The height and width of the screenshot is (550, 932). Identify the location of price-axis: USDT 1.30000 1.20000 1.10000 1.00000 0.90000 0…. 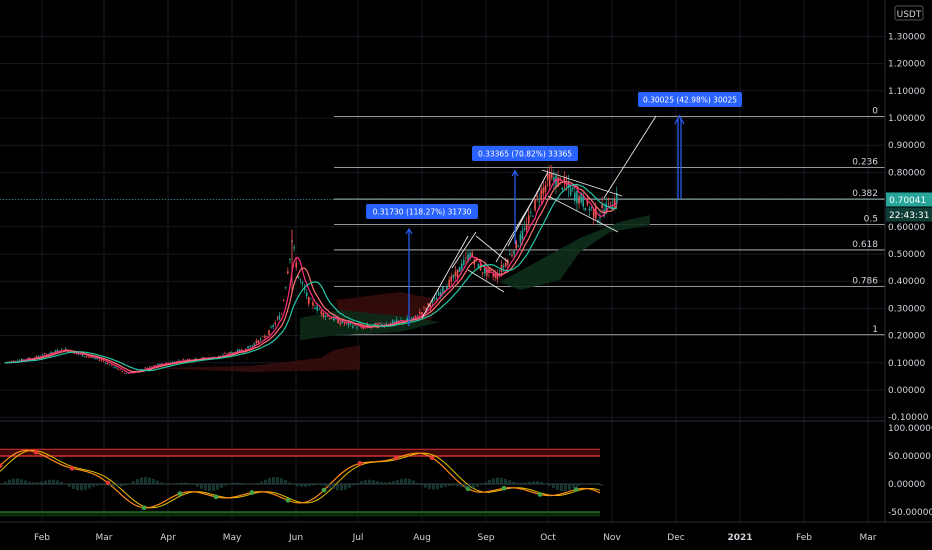
(908, 275).